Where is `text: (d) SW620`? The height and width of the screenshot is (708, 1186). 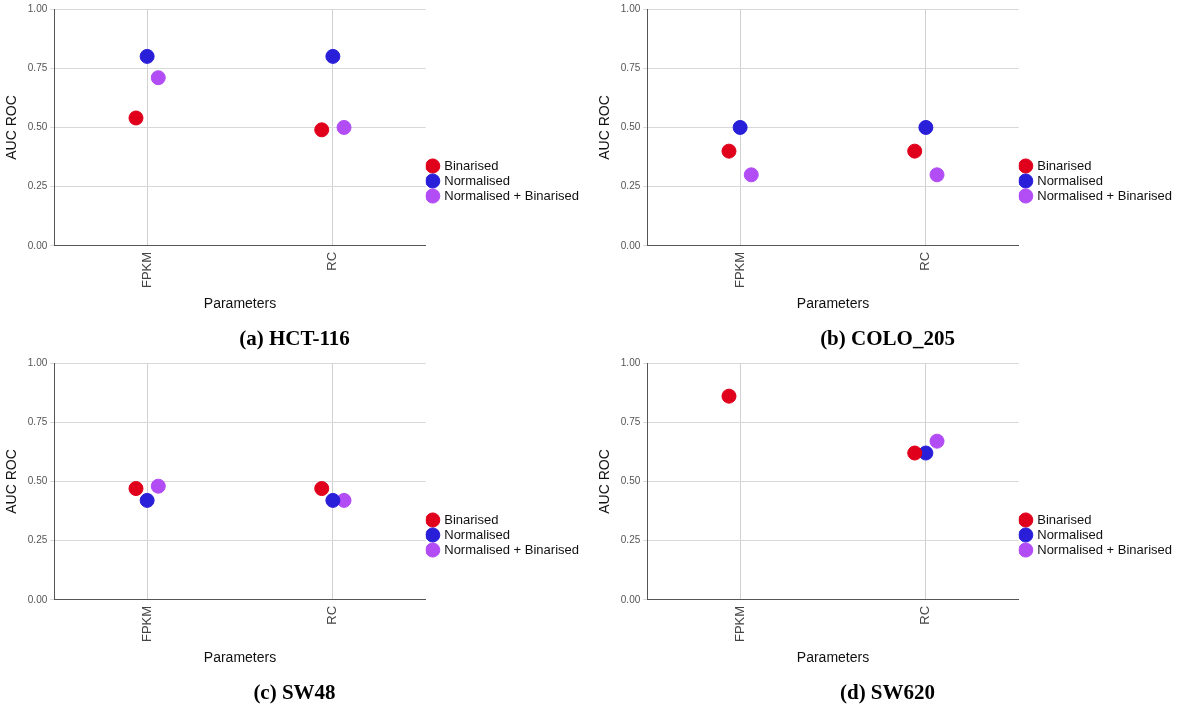
text: (d) SW620 is located at coordinates (887, 691).